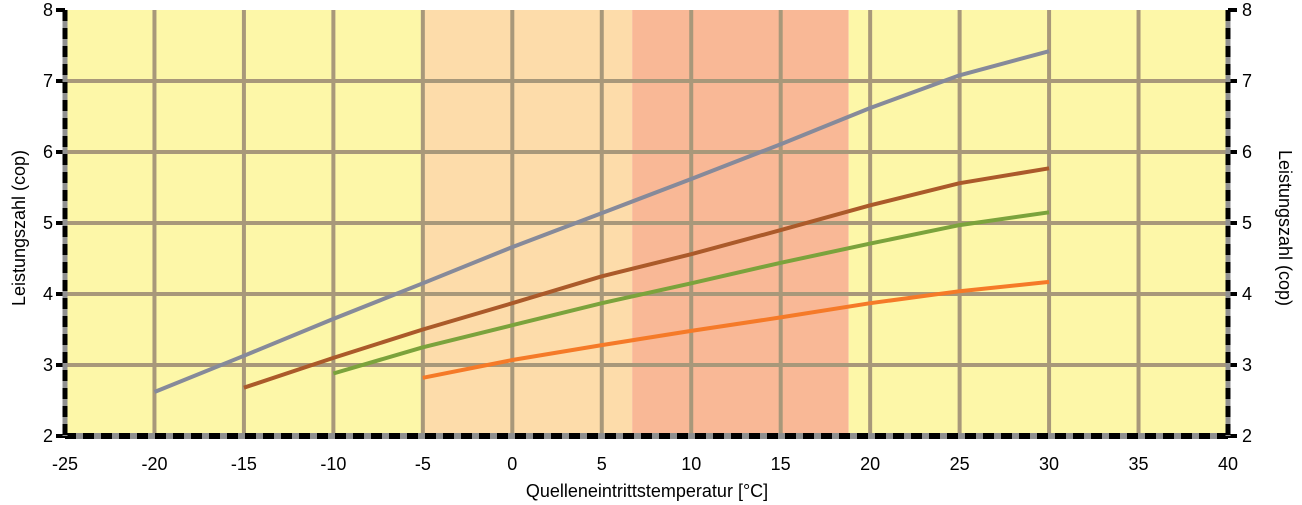  I want to click on y-axis-label-left: Leistungszahl (cop), so click(19, 228).